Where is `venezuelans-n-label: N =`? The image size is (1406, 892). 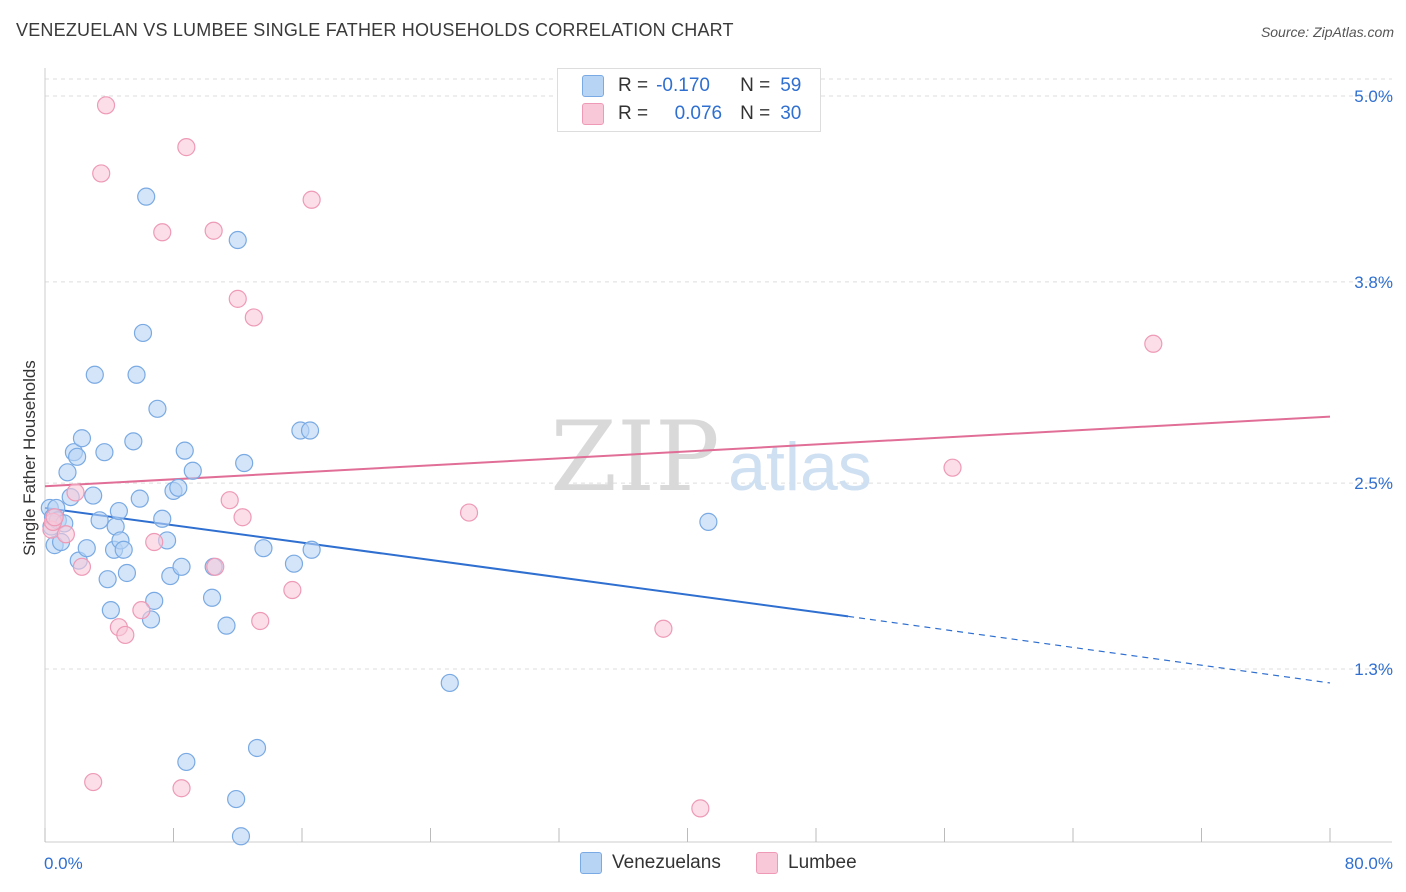
venezuelans-n-label: N = is located at coordinates (755, 85).